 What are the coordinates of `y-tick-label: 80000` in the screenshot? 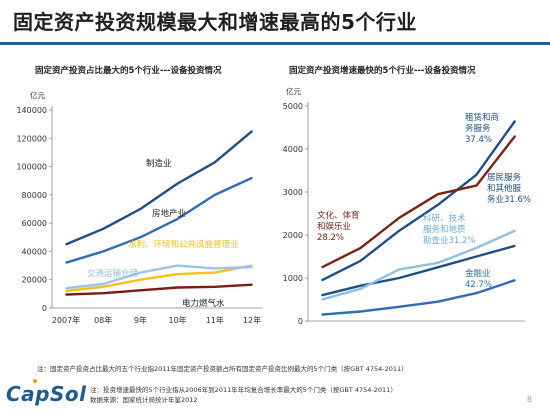 It's located at (34, 195).